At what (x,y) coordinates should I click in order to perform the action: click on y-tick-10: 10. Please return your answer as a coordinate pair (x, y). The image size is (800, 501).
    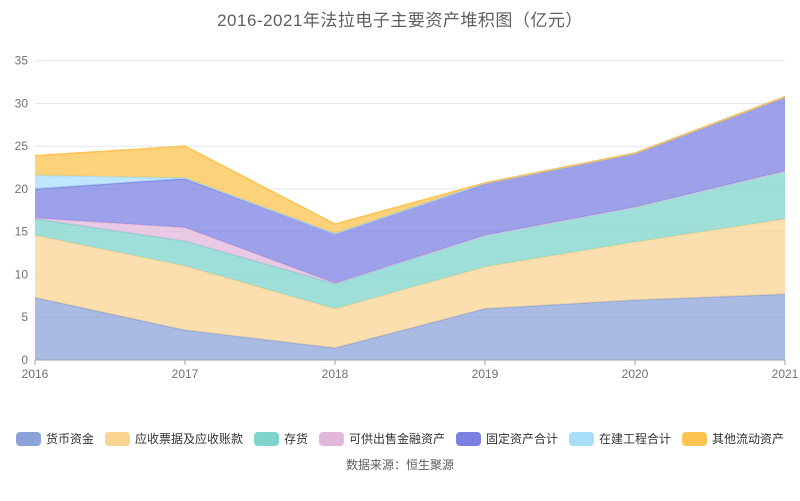
    Looking at the image, I should click on (22, 275).